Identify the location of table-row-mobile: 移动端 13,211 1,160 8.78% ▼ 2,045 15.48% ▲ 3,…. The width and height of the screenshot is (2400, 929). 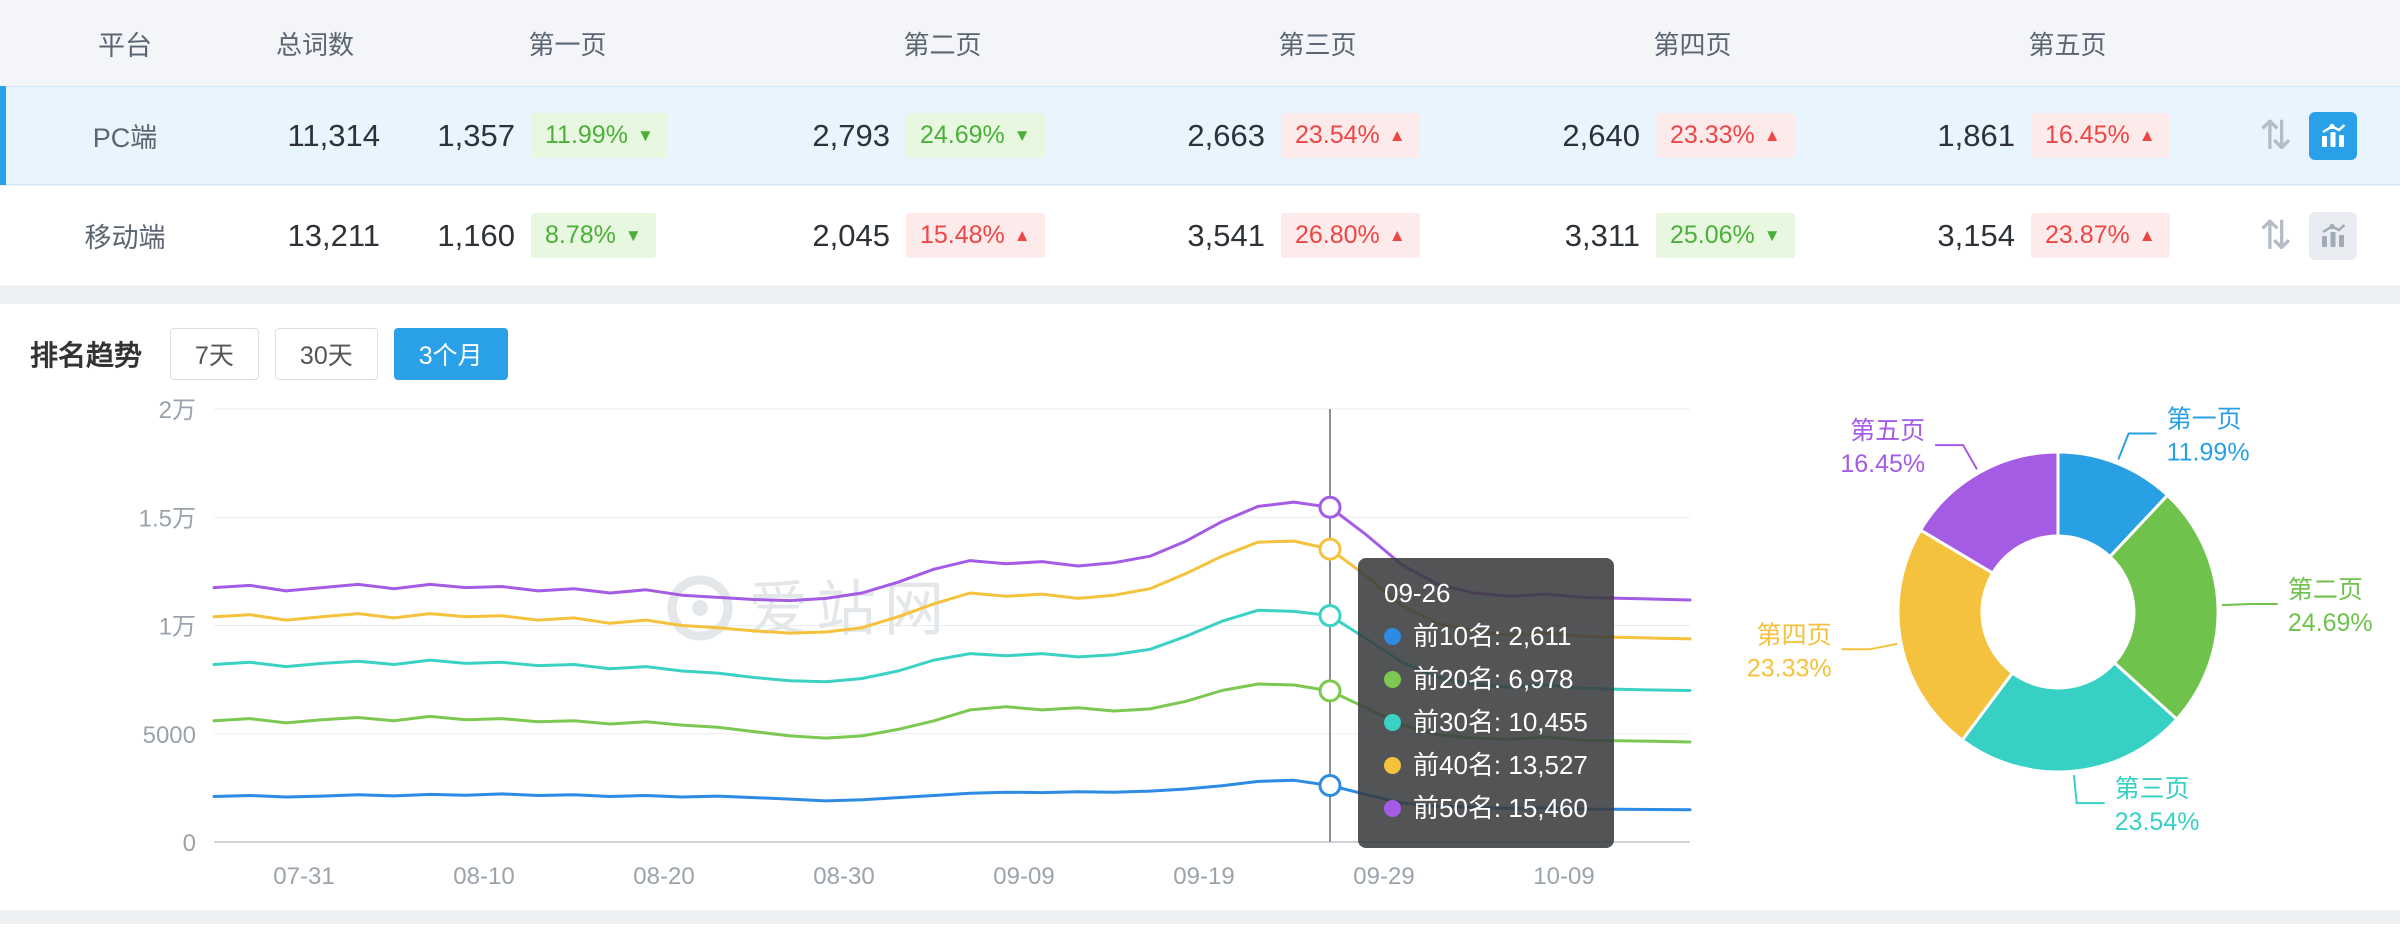
(1200, 236).